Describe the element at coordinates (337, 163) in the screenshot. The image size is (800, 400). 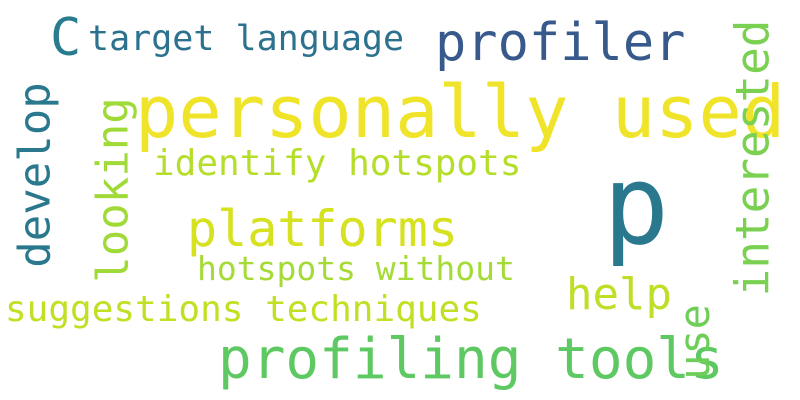
I see `word-identify-hotspots: identify hotspots` at that location.